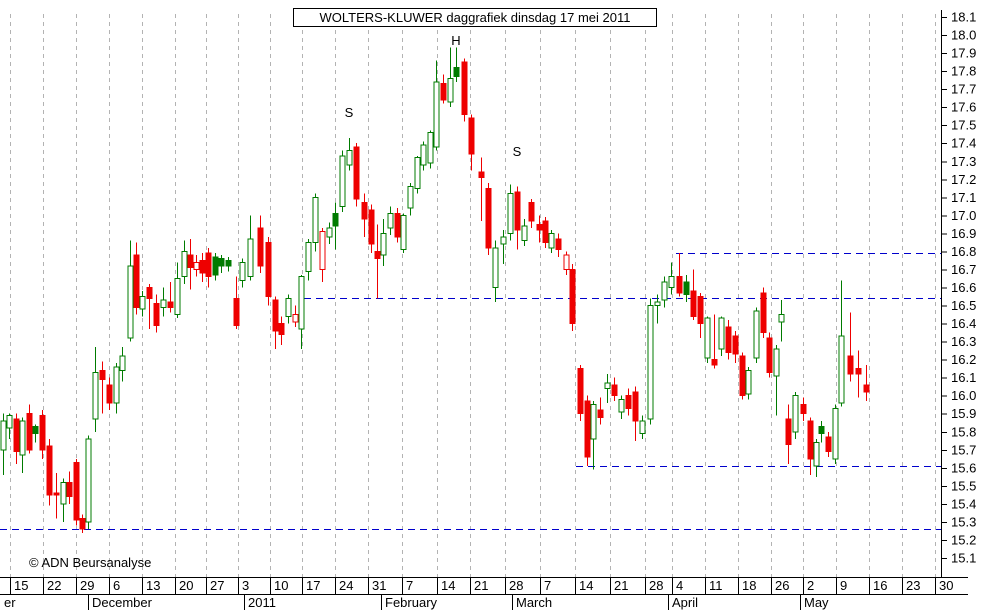 The image size is (985, 610). What do you see at coordinates (90, 562) in the screenshot?
I see `copyright-label: © ADN Beursanalyse` at bounding box center [90, 562].